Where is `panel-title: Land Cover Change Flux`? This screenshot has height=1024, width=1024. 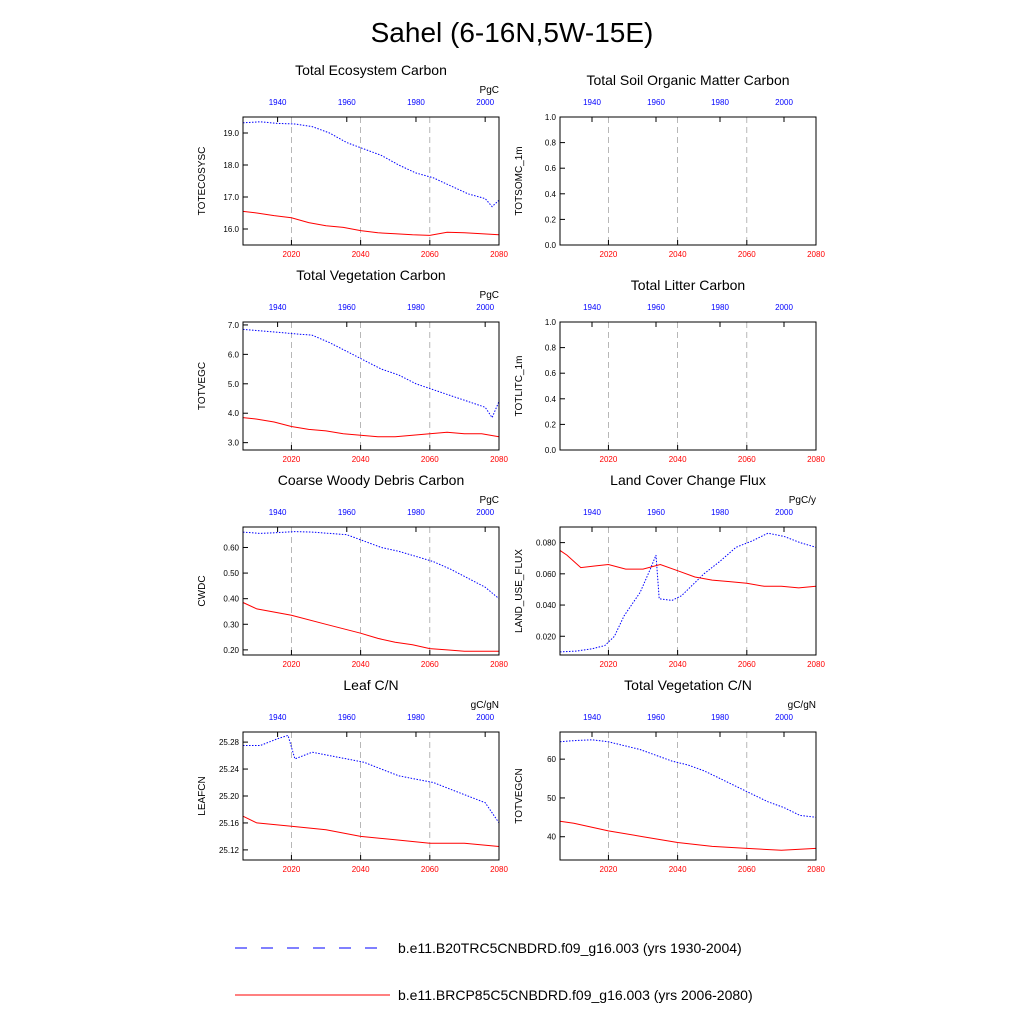
panel-title: Land Cover Change Flux is located at coordinates (688, 480).